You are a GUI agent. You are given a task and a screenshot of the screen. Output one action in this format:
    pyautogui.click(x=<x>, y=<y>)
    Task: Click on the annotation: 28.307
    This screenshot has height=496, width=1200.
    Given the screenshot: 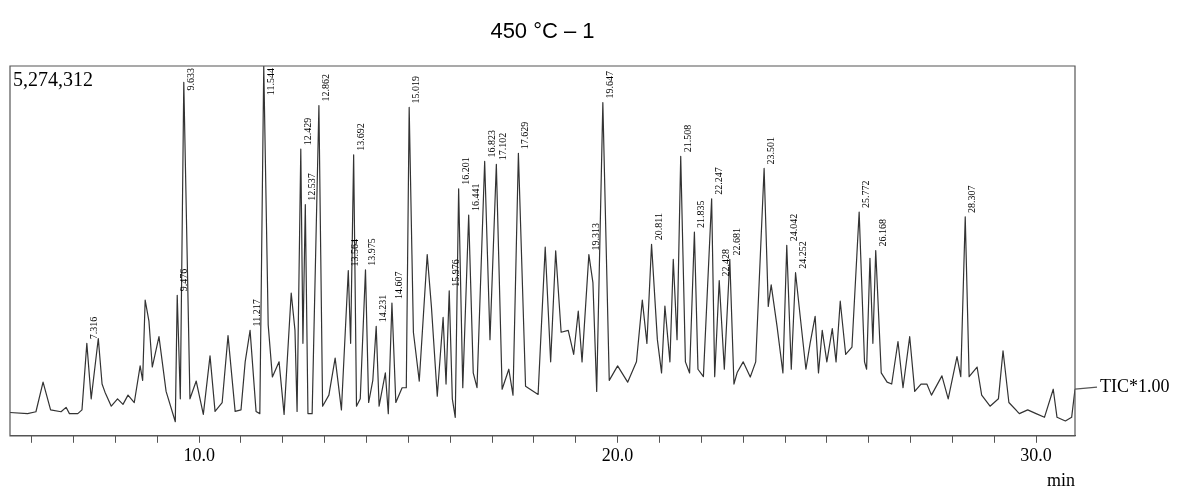 What is the action you would take?
    pyautogui.click(x=972, y=199)
    